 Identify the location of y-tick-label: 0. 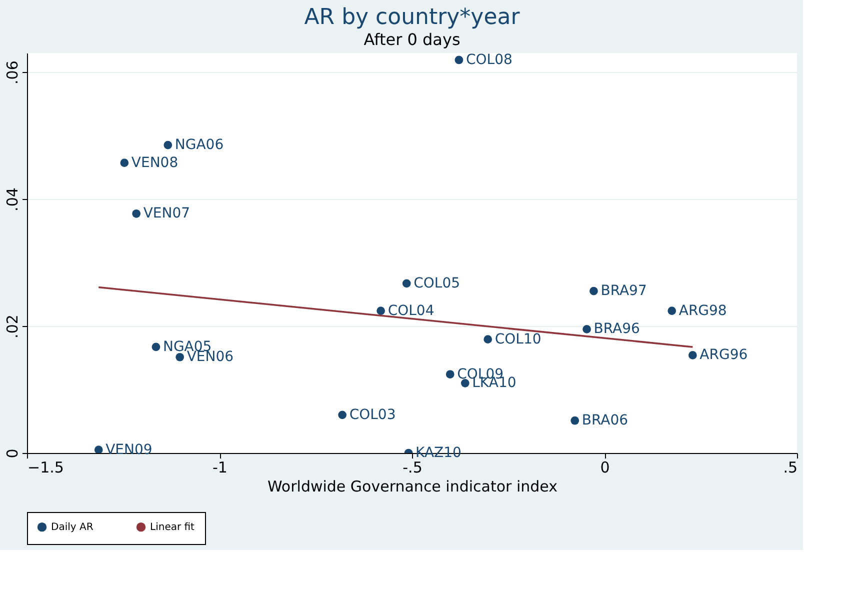
(13, 453).